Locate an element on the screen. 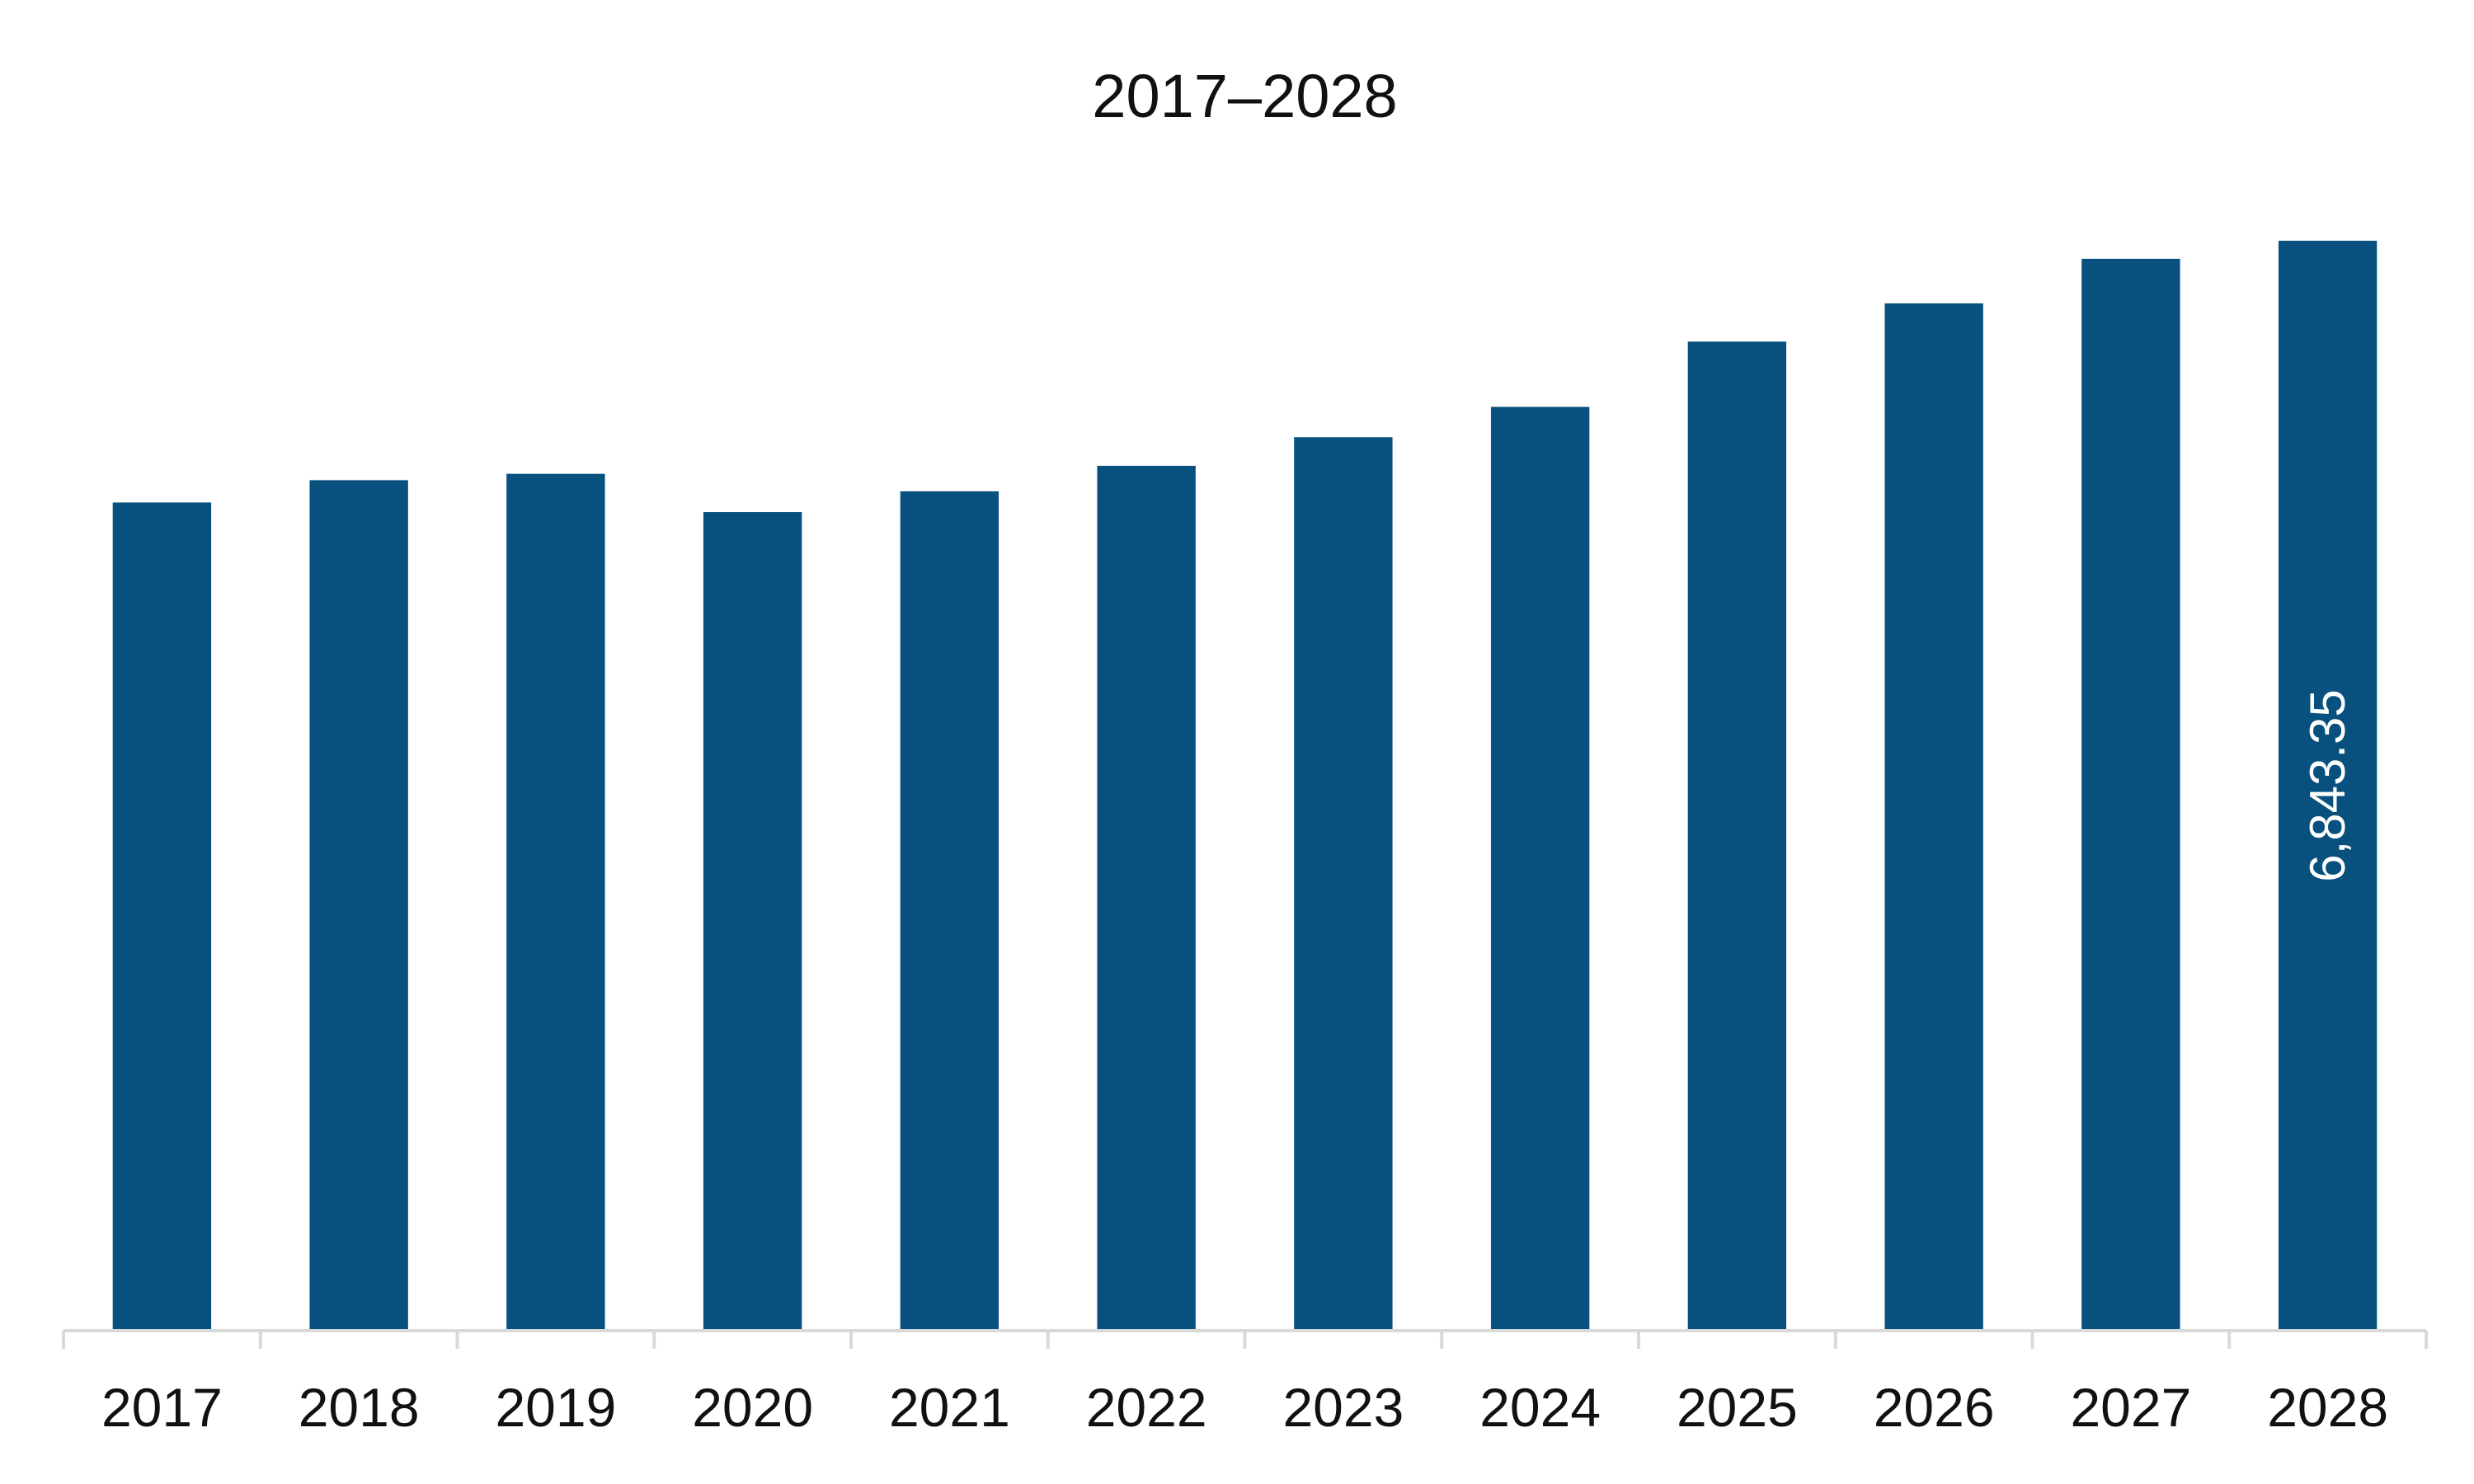  chart-title: 2017–2028 is located at coordinates (1244, 96).